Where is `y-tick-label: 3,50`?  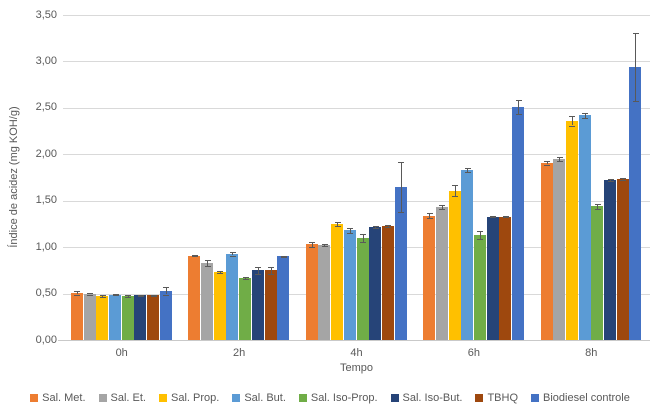 y-tick-label: 3,50 is located at coordinates (46, 14).